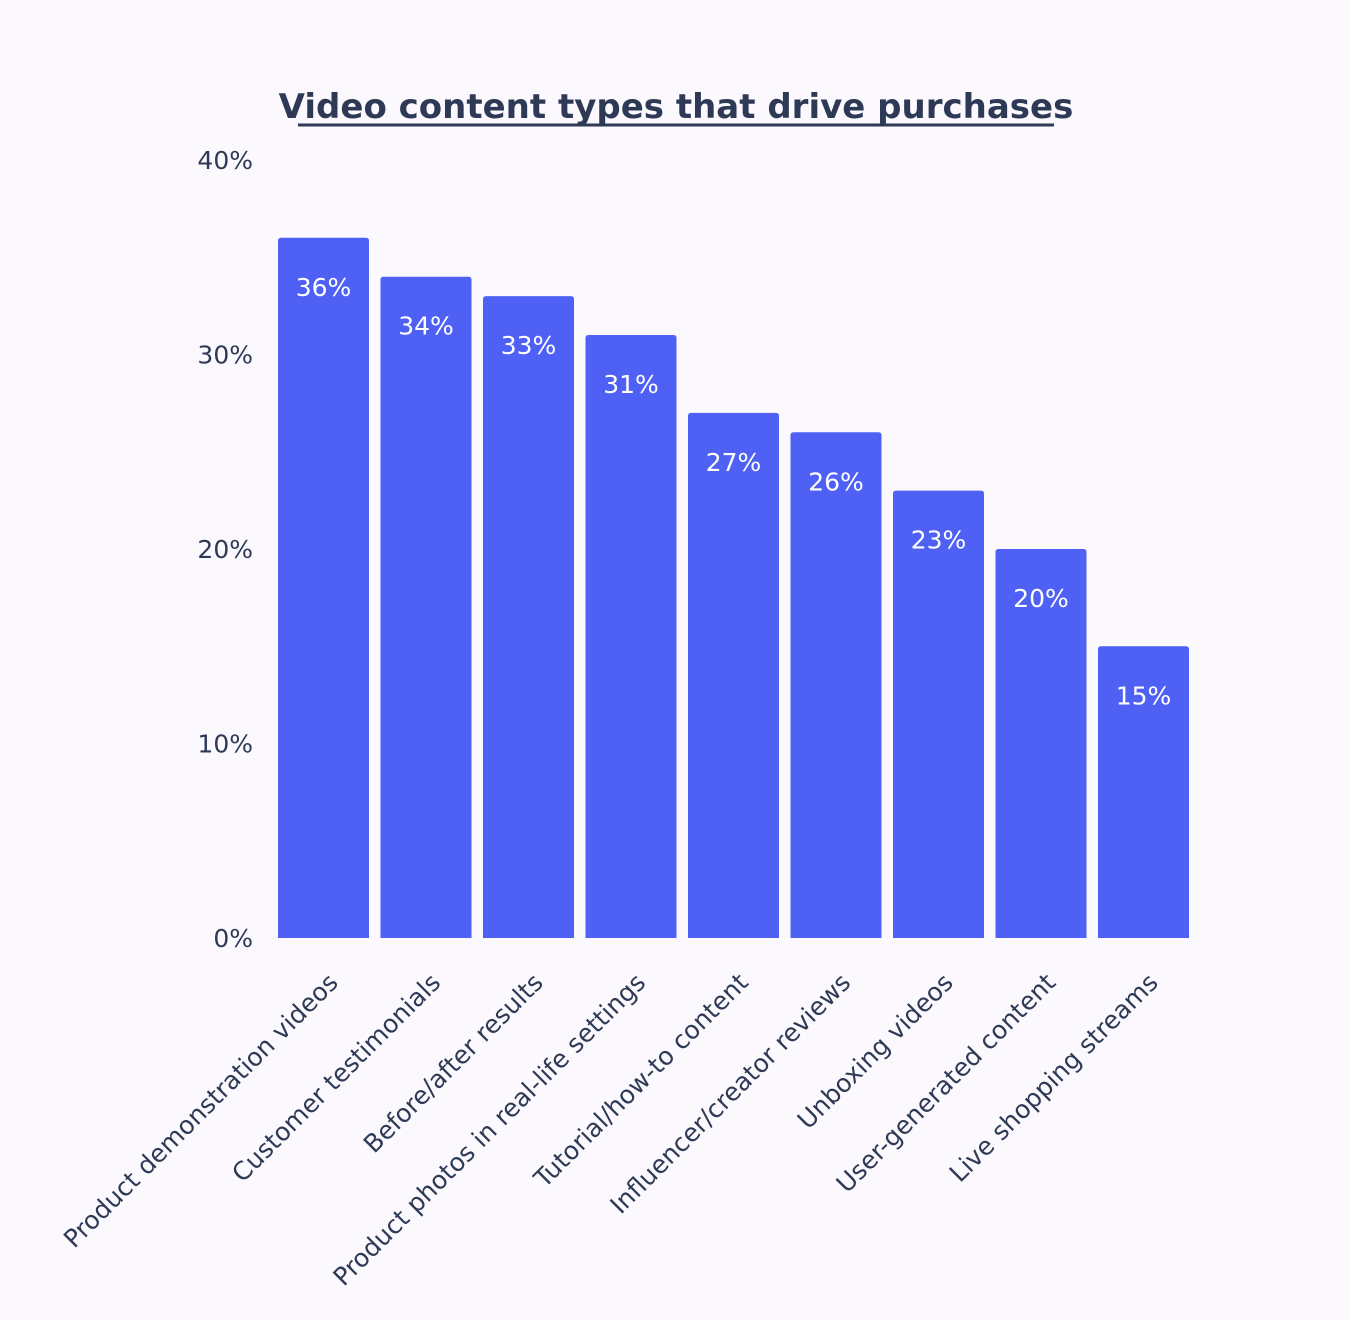  What do you see at coordinates (734, 462) in the screenshot?
I see `bar-value-label: 27%` at bounding box center [734, 462].